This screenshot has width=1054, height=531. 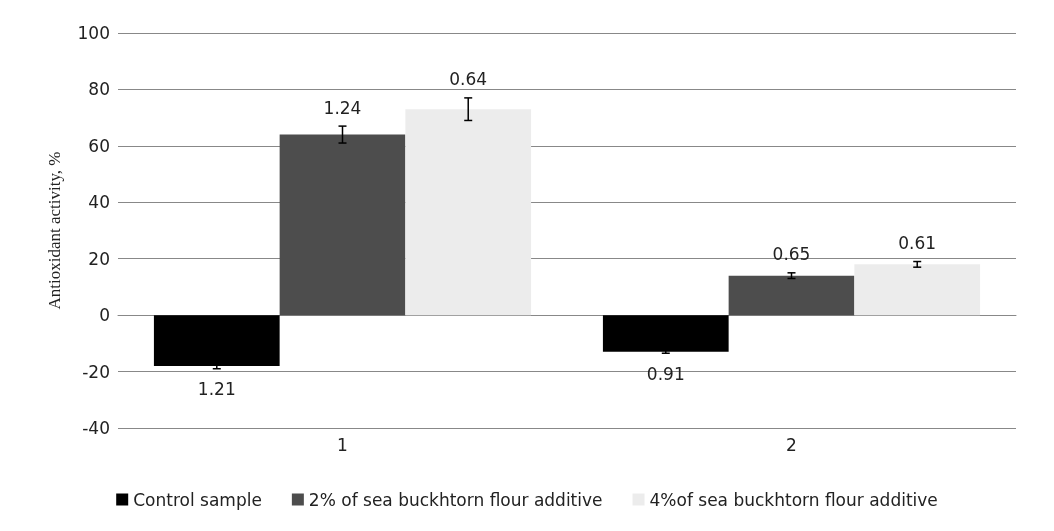 I want to click on annotation: 0.64, so click(x=468, y=79).